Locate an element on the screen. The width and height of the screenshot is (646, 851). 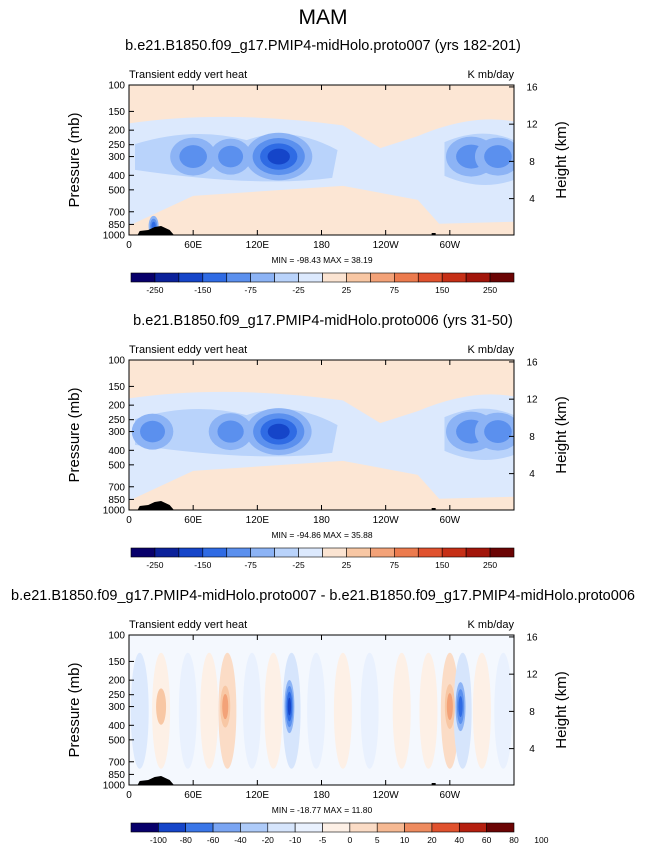
y-tick-label: 150 is located at coordinates (116, 387).